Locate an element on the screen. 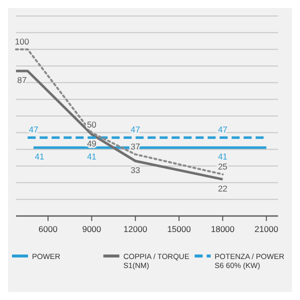 This screenshot has width=300, height=300. x-tick-label: 15000 is located at coordinates (179, 229).